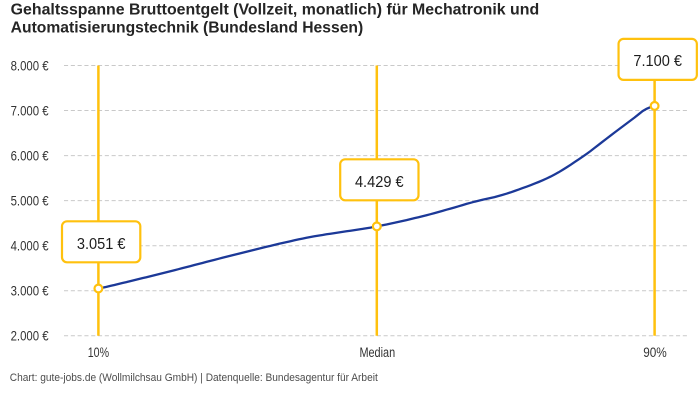 This screenshot has width=700, height=400. What do you see at coordinates (30, 65) in the screenshot?
I see `svg-text: 8.000 €` at bounding box center [30, 65].